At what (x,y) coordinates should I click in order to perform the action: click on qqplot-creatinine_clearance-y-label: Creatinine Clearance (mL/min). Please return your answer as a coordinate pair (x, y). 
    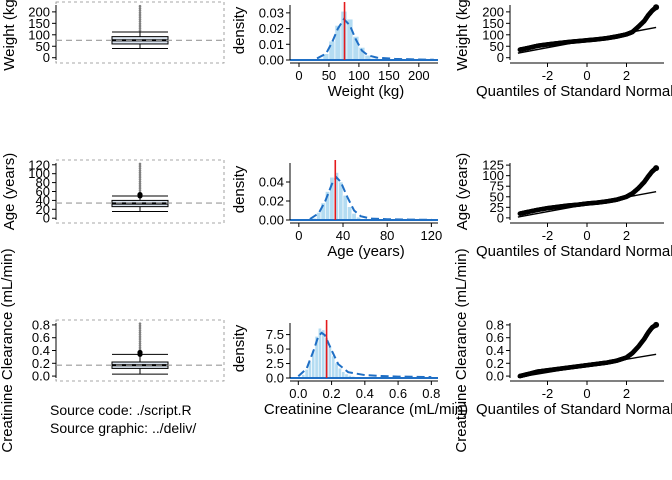
    Looking at the image, I should click on (461, 350).